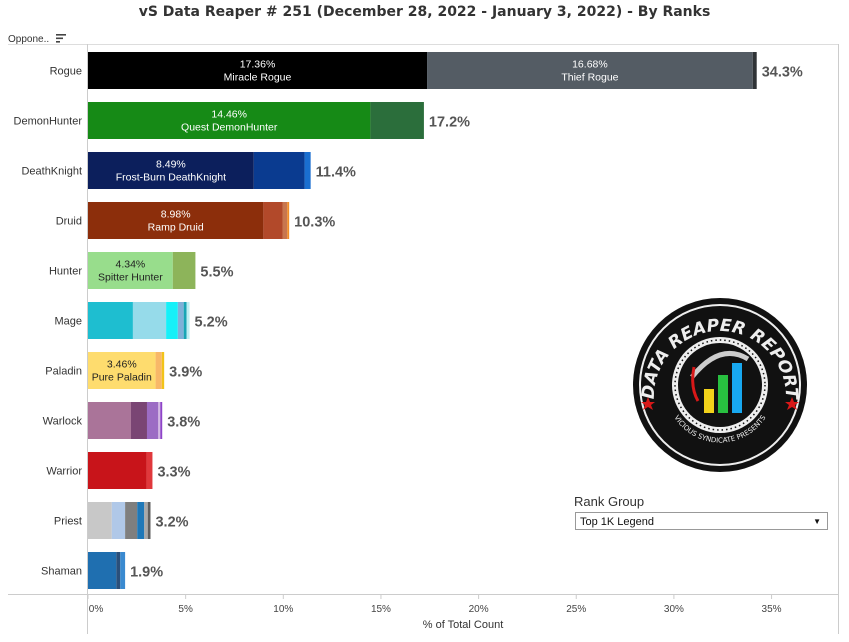 Image resolution: width=849 pixels, height=642 pixels. I want to click on right-border, so click(838, 339).